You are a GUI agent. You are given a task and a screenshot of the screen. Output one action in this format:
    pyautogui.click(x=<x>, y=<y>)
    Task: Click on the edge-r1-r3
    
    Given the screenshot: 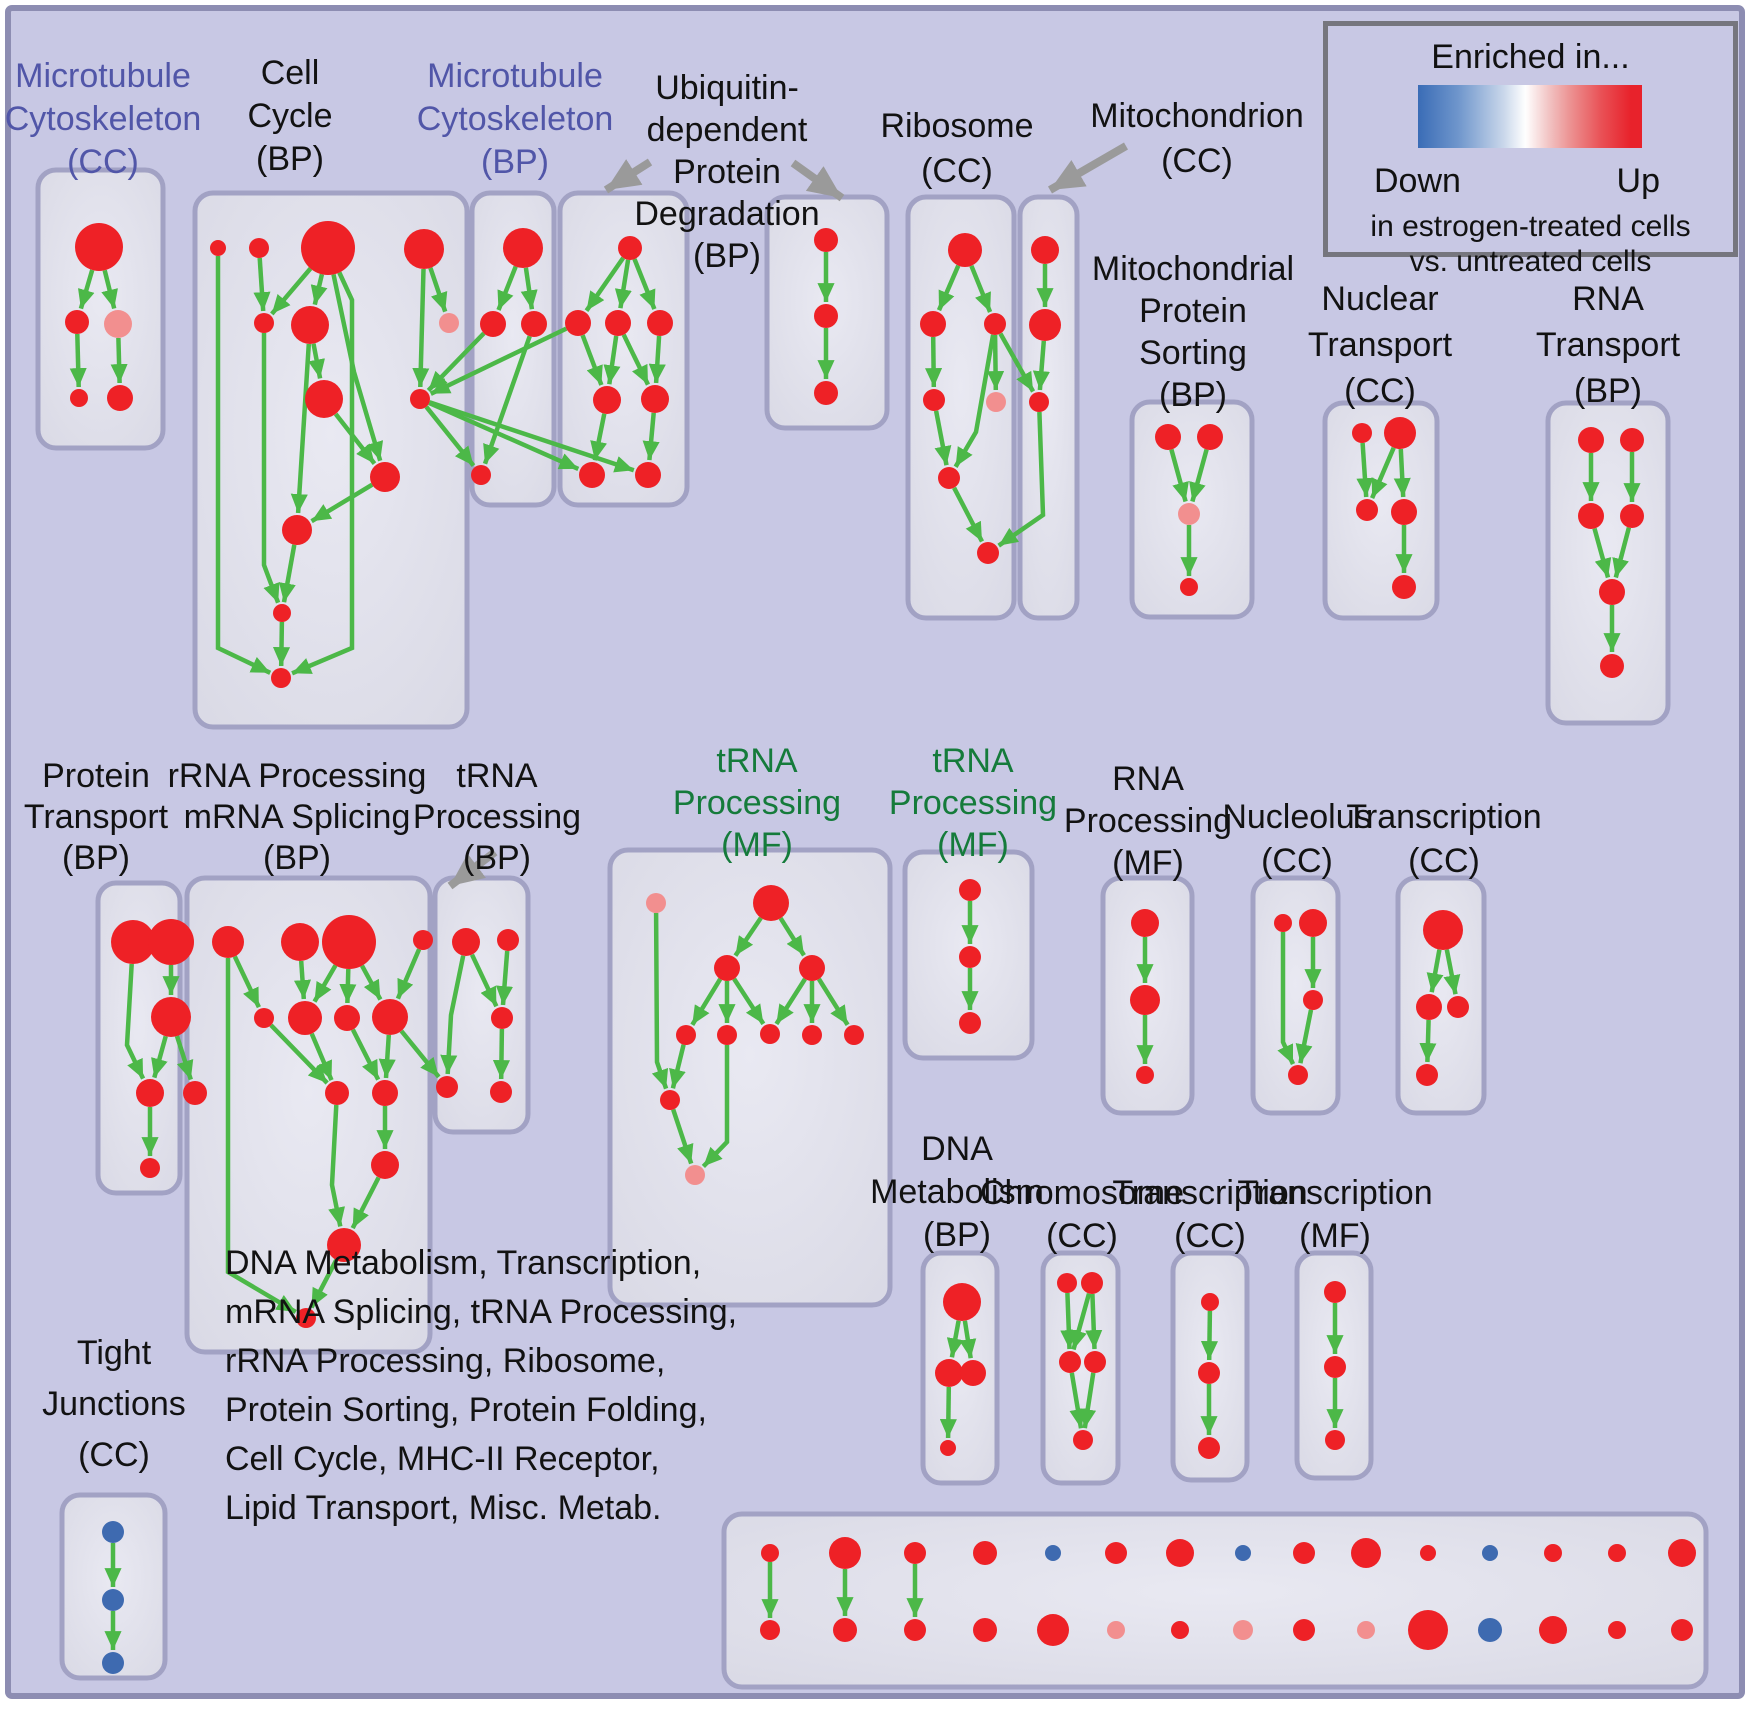 What is the action you would take?
    pyautogui.click(x=934, y=362)
    